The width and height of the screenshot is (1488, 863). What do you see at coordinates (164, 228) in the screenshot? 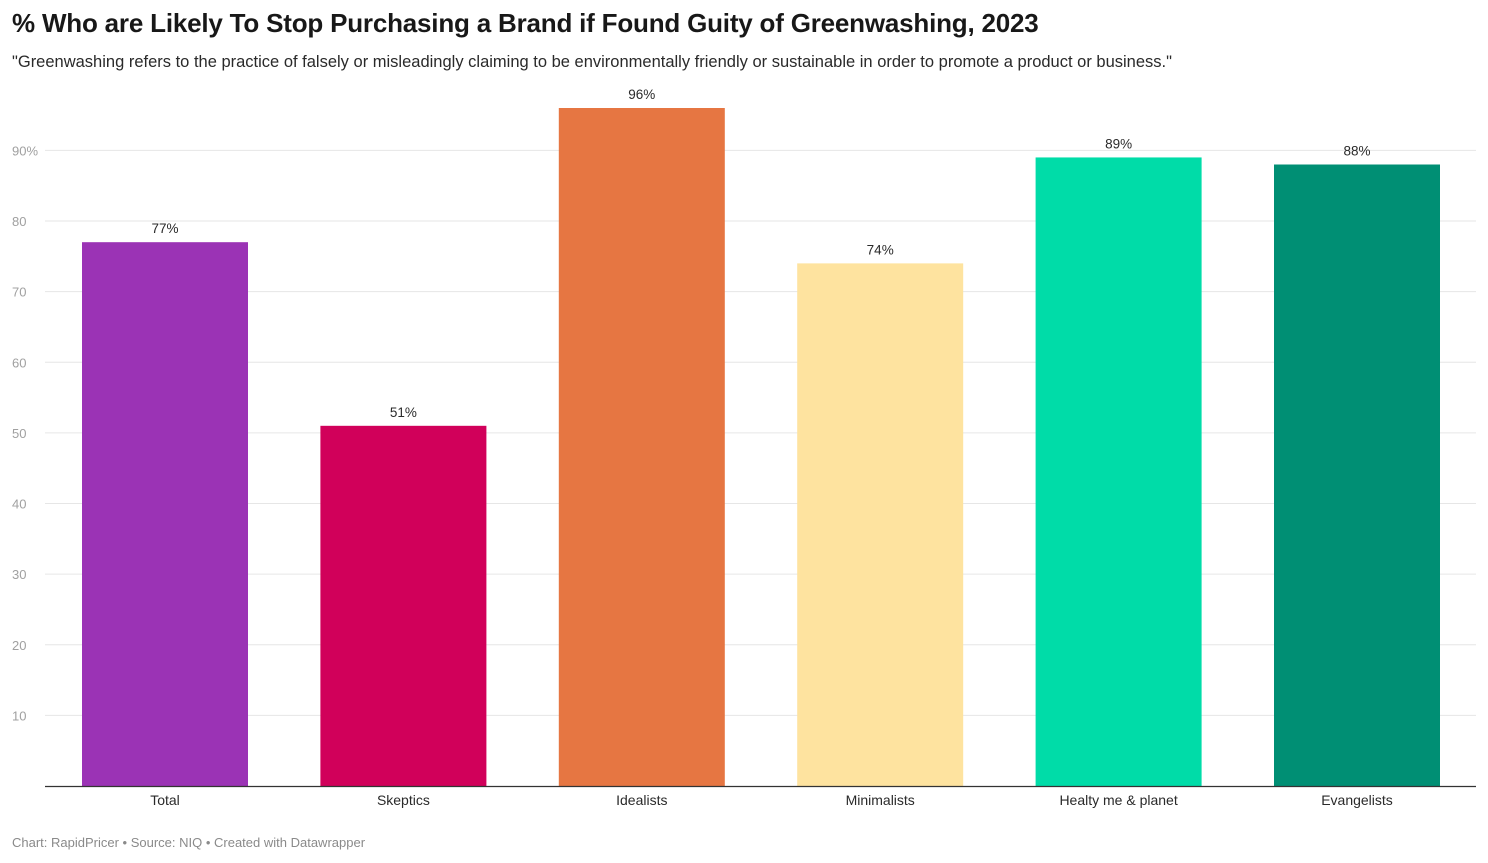
I see `bar-value-label: 77%` at bounding box center [164, 228].